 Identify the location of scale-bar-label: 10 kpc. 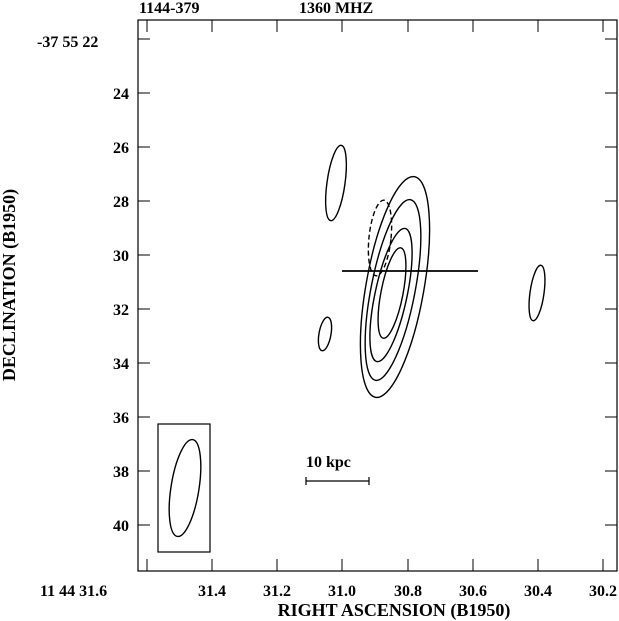
(328, 462).